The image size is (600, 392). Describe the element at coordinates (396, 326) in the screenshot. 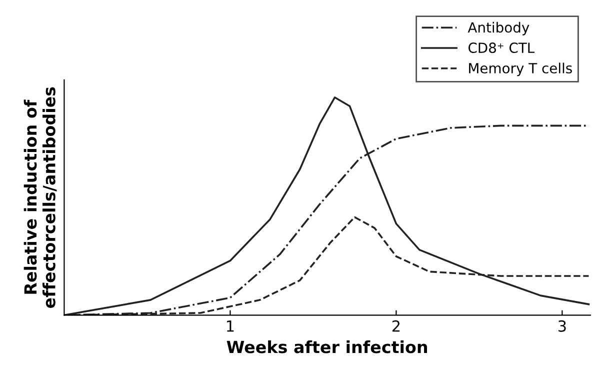

I see `x-tick-label: 2` at that location.